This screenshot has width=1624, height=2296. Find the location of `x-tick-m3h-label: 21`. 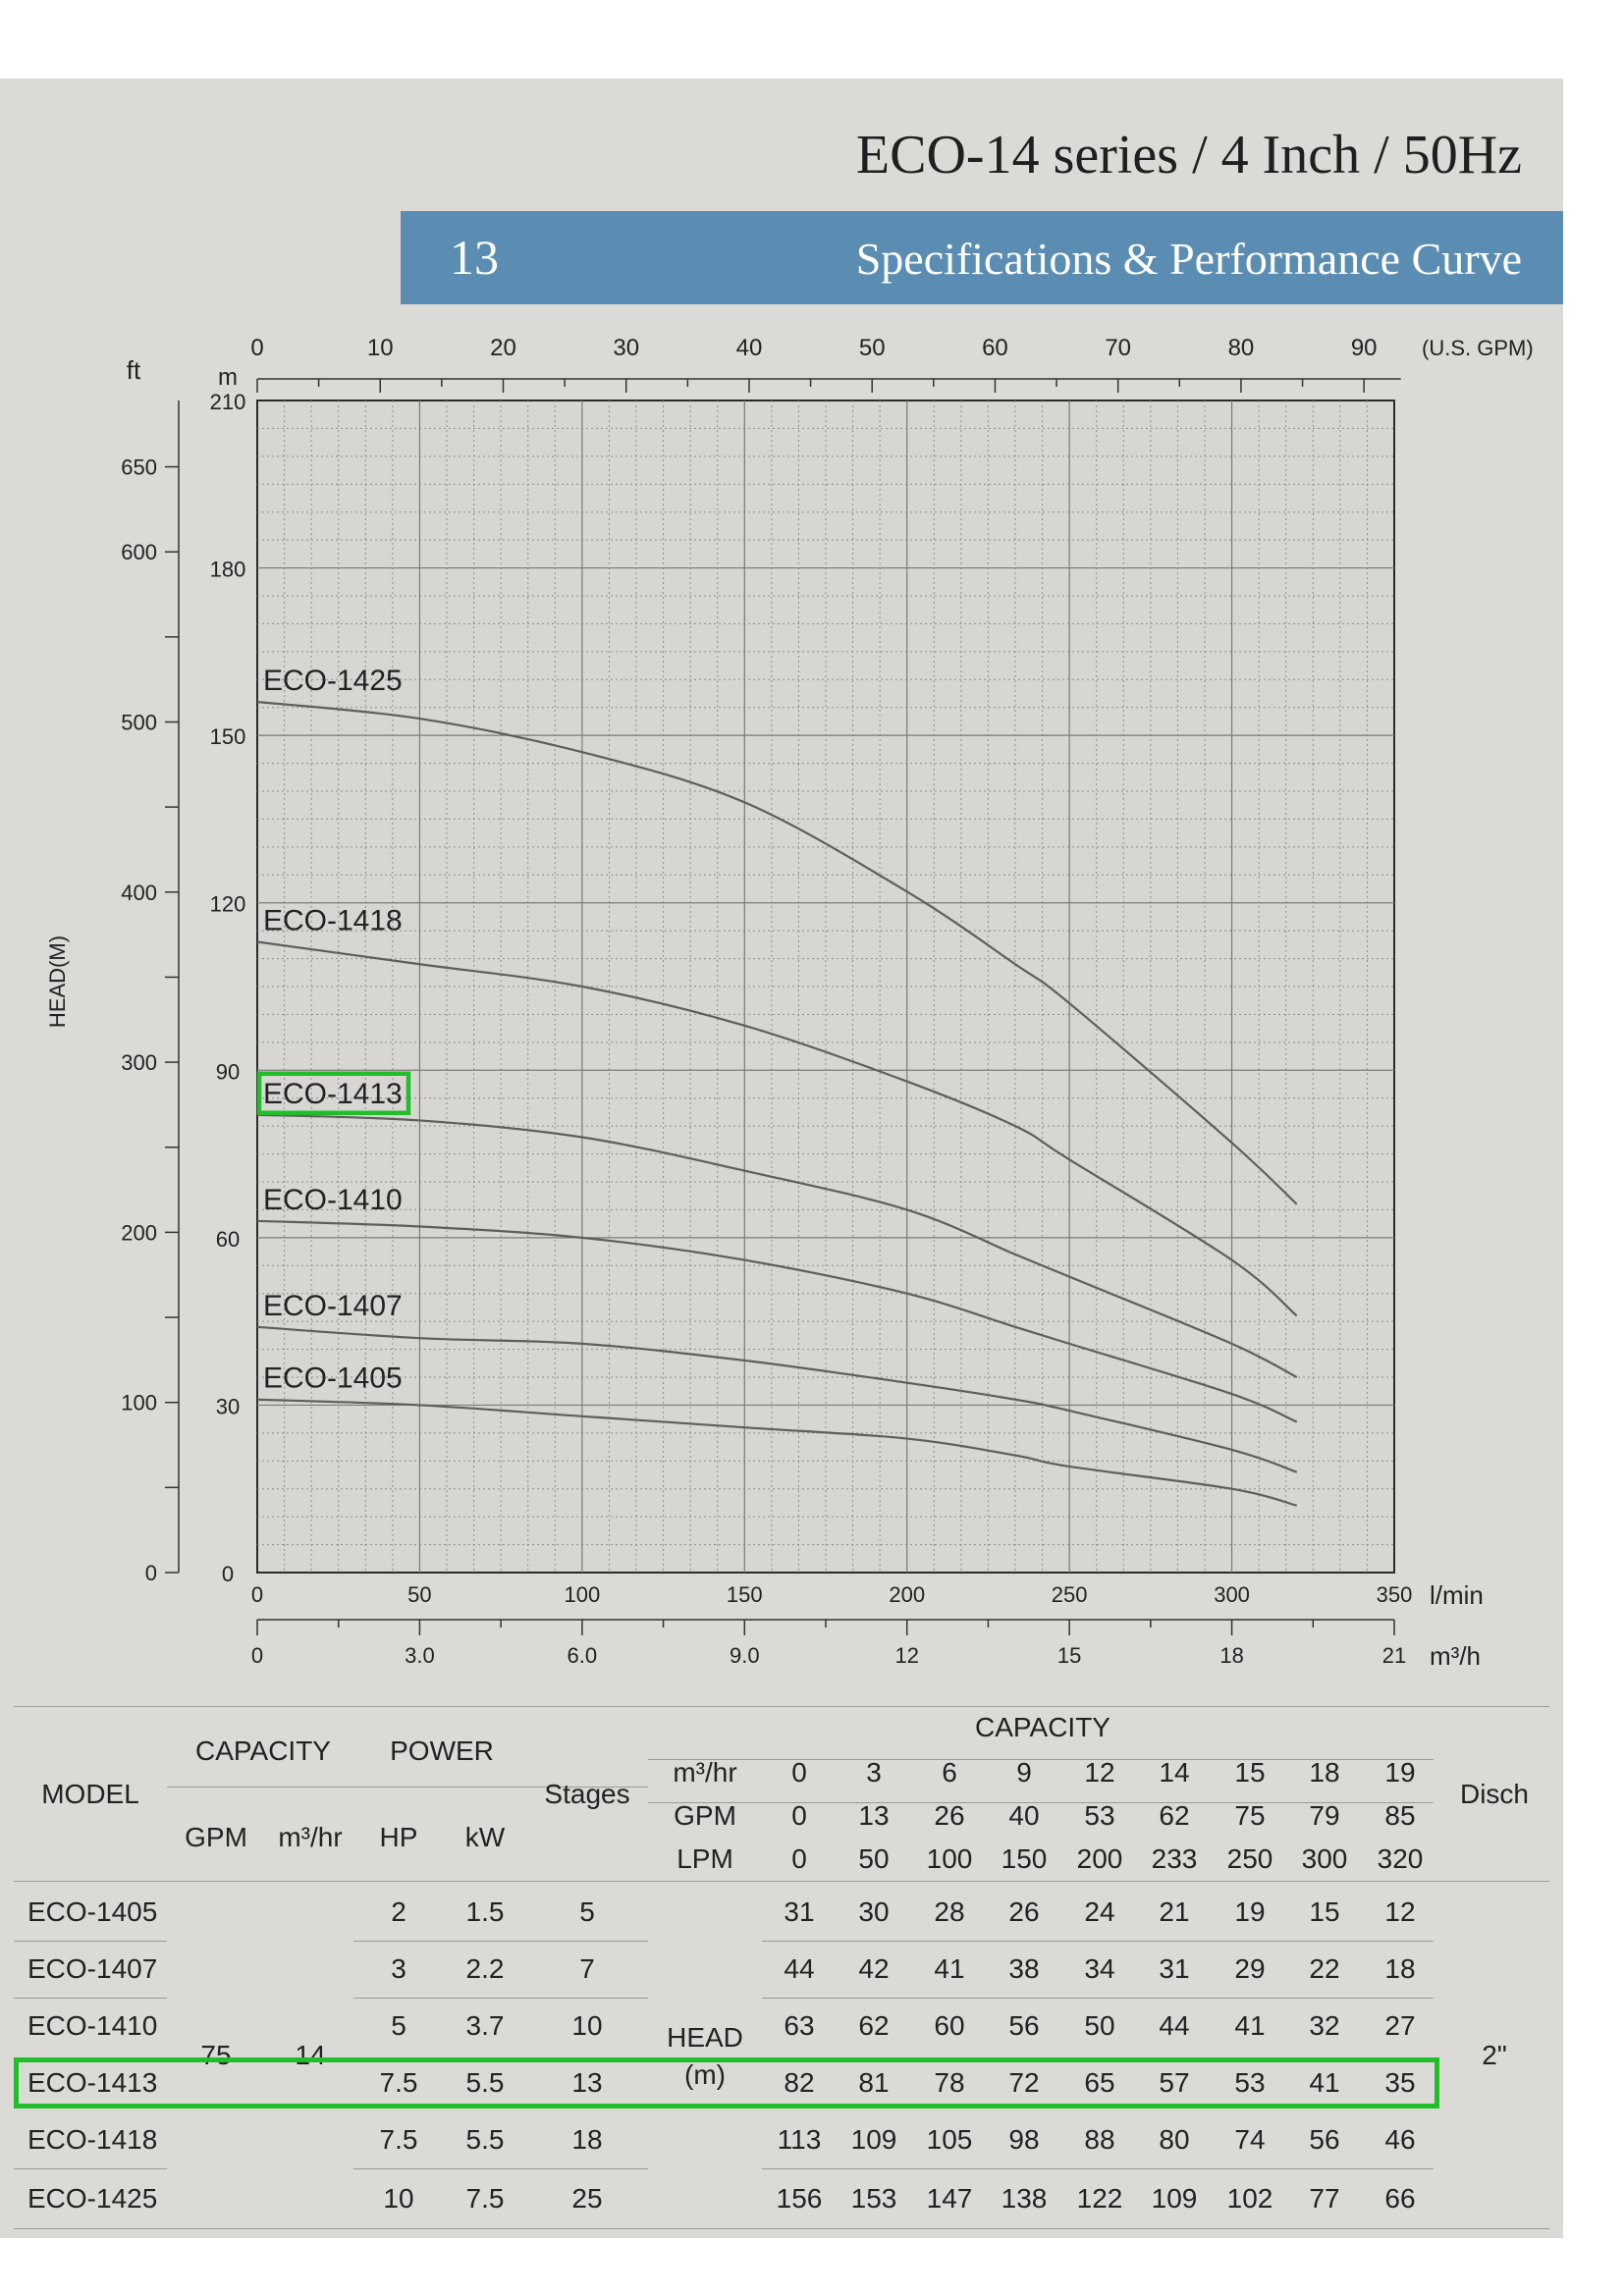

x-tick-m3h-label: 21 is located at coordinates (1394, 1655).